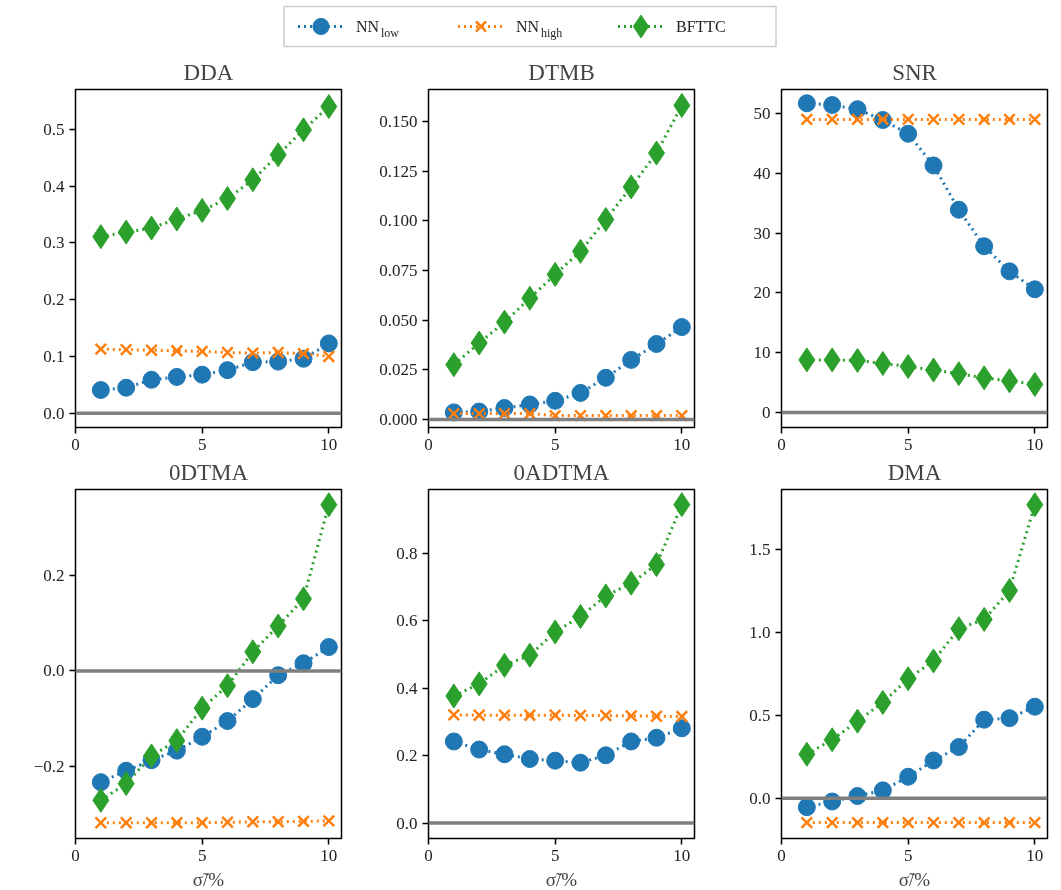 The image size is (1061, 890). Describe the element at coordinates (561, 472) in the screenshot. I see `chart-title: 0ADTMA` at that location.